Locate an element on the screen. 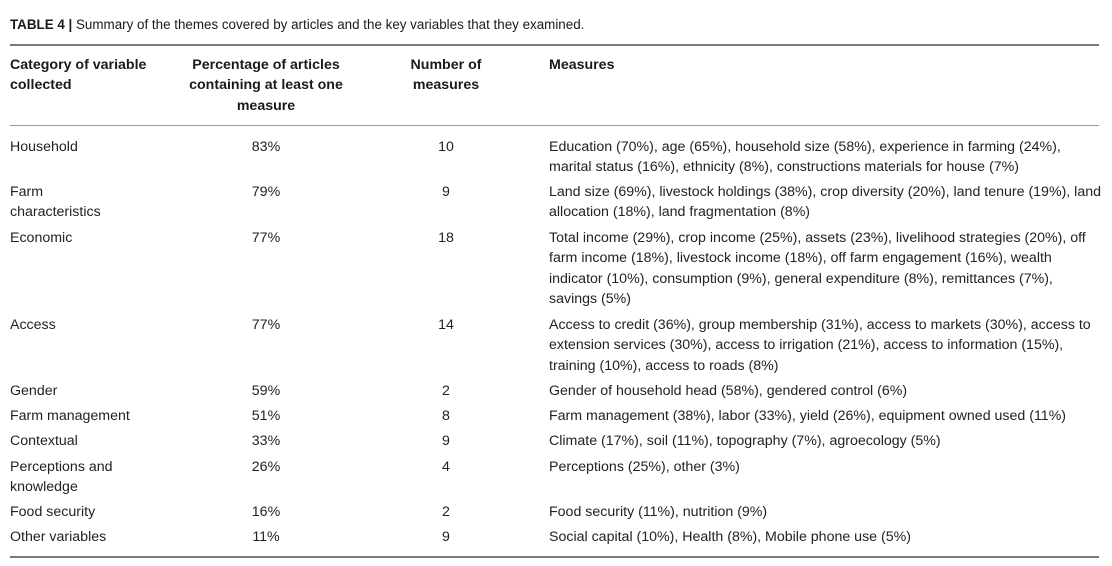 The width and height of the screenshot is (1112, 566). row-other-variables-number: 9 is located at coordinates (446, 537).